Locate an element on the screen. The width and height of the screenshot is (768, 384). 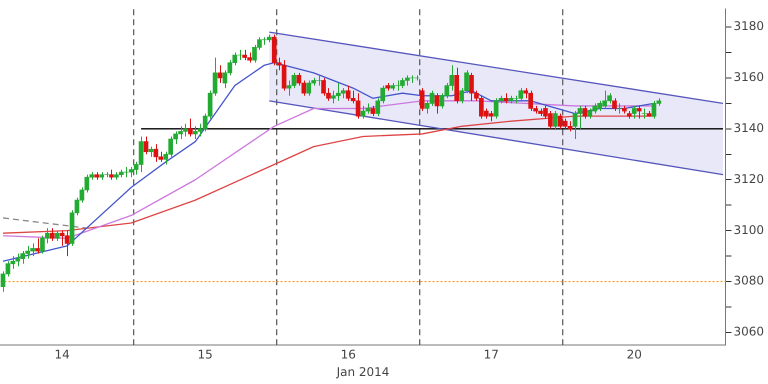
x-tick-label: 15 is located at coordinates (205, 355).